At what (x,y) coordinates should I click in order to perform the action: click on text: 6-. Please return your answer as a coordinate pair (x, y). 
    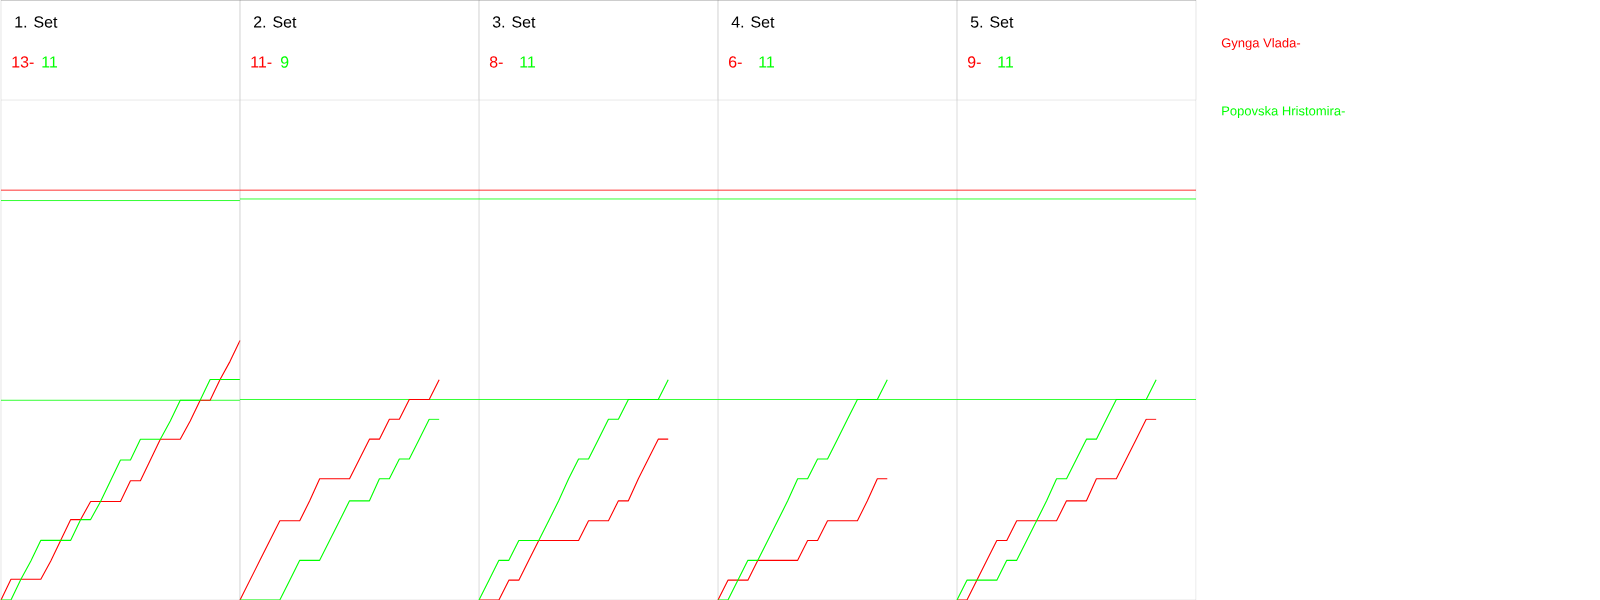
    Looking at the image, I should click on (735, 62).